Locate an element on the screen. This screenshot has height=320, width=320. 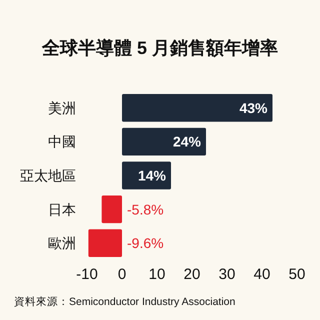
data-label: 14% is located at coordinates (152, 176).